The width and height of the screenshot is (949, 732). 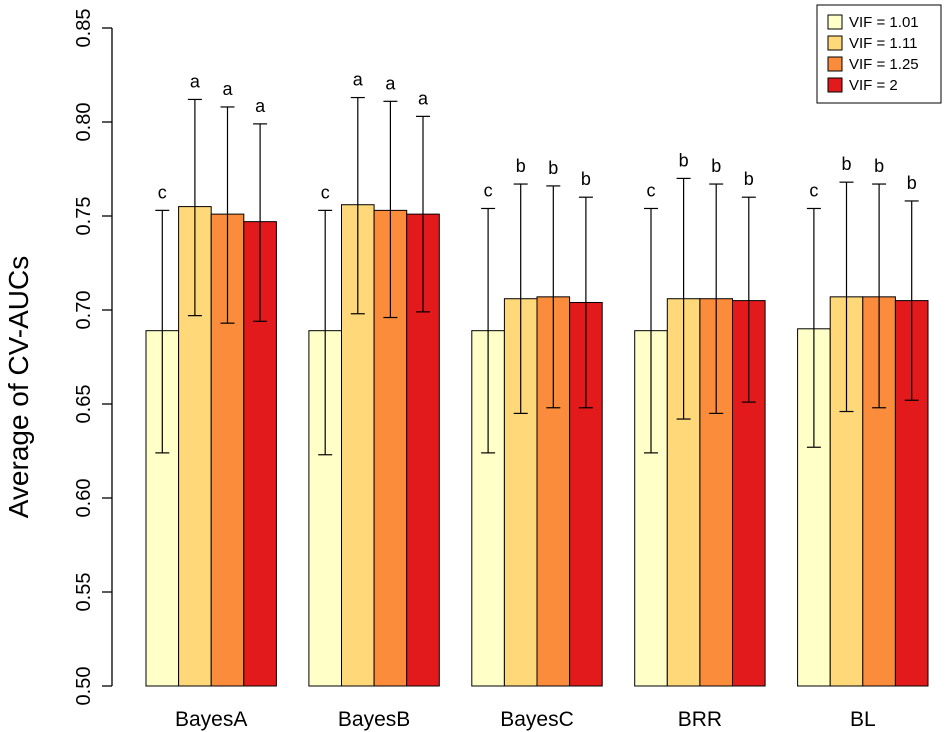 I want to click on legend-label: VIF = 1.25, so click(x=884, y=64).